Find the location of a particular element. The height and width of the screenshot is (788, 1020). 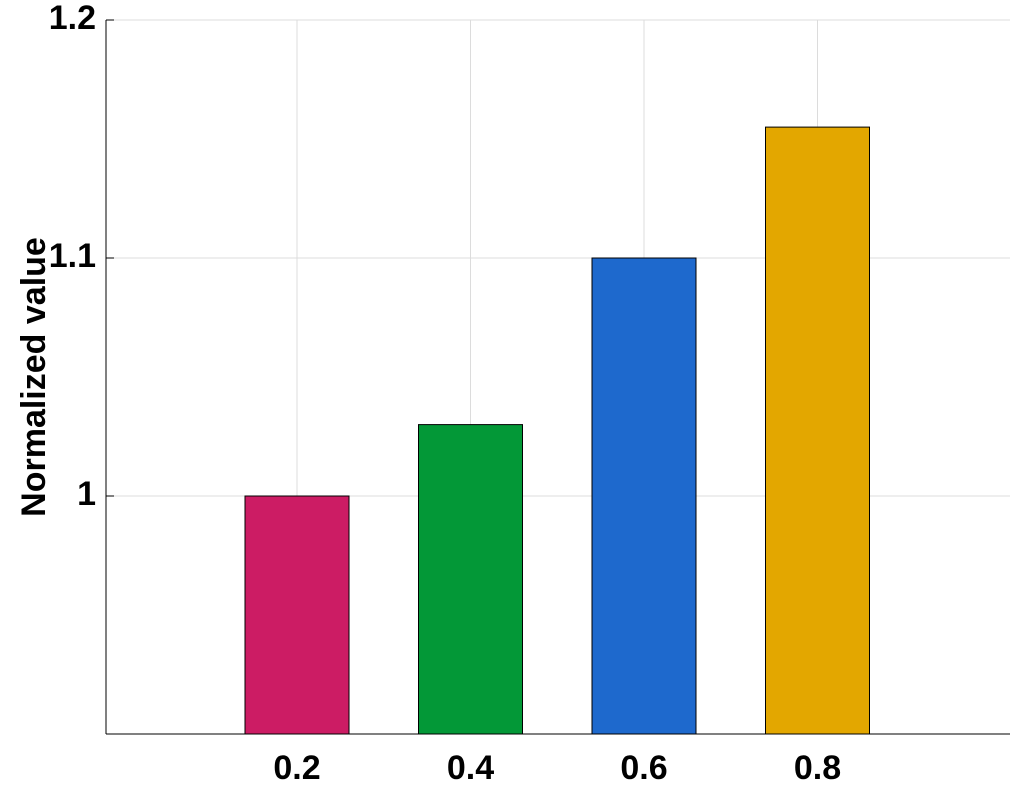

y-axis-label: Normalized value is located at coordinates (34, 377).